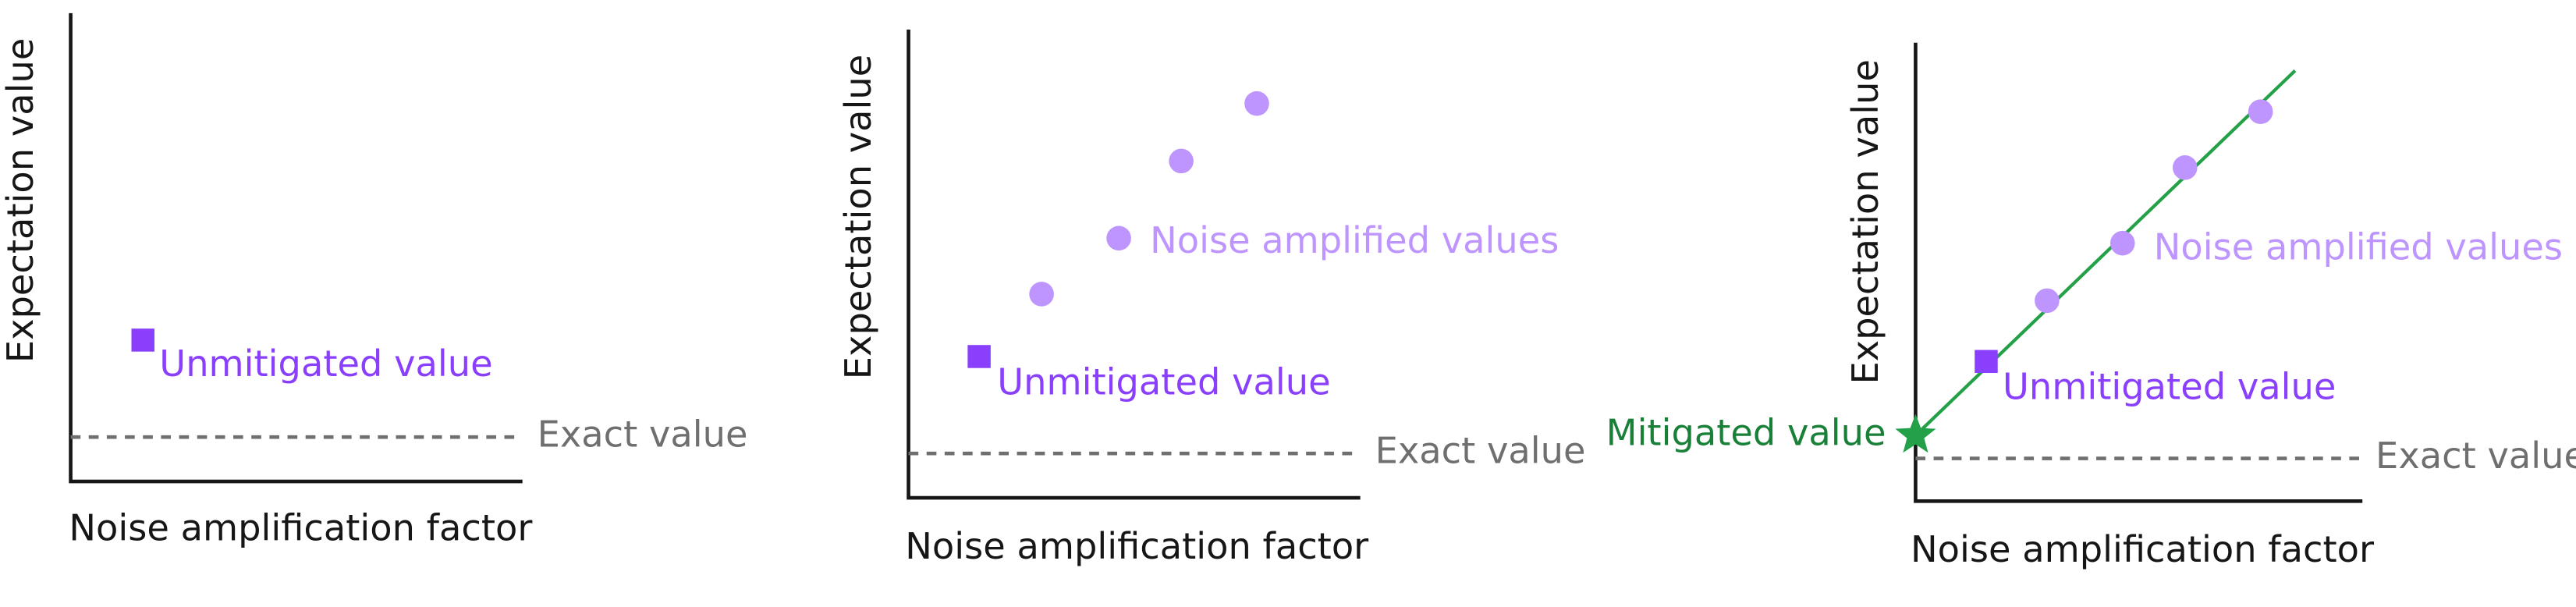 The height and width of the screenshot is (607, 2576). I want to click on mitigated-marker, so click(1915, 434).